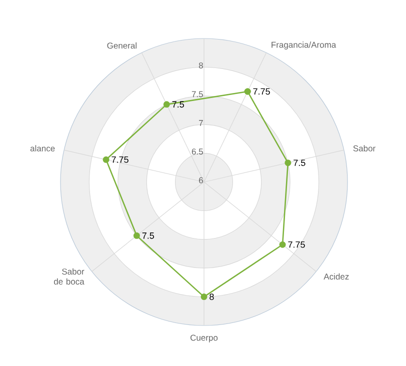 The height and width of the screenshot is (366, 406). What do you see at coordinates (201, 123) in the screenshot?
I see `y-tick-label: 7` at bounding box center [201, 123].